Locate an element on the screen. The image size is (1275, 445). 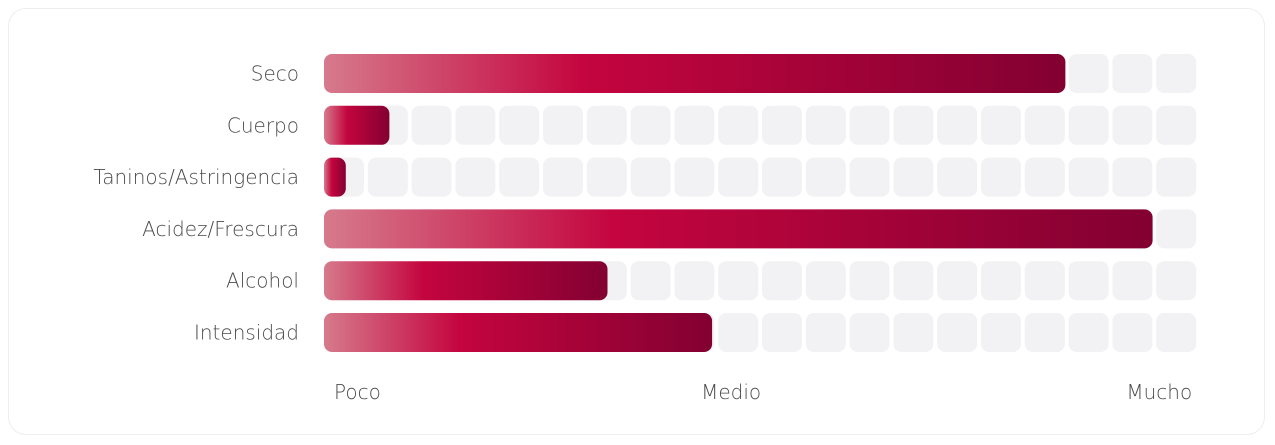
category-label: Alcohol is located at coordinates (262, 281).